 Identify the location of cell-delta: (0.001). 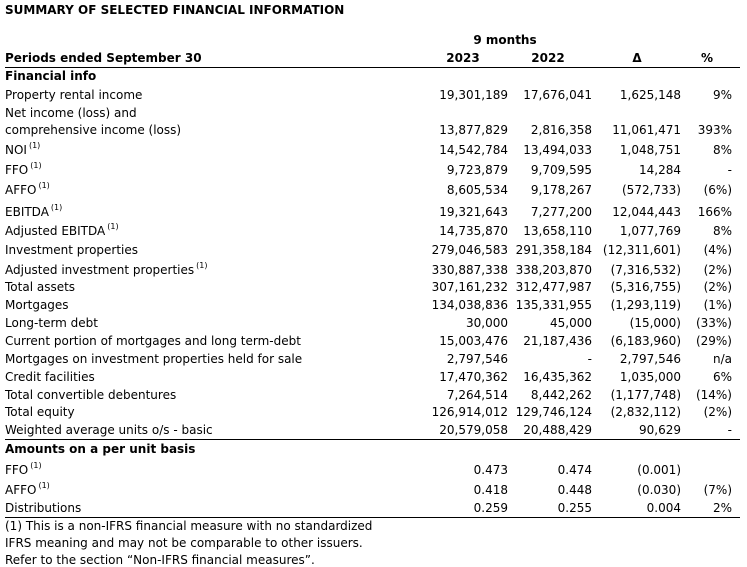
(659, 470).